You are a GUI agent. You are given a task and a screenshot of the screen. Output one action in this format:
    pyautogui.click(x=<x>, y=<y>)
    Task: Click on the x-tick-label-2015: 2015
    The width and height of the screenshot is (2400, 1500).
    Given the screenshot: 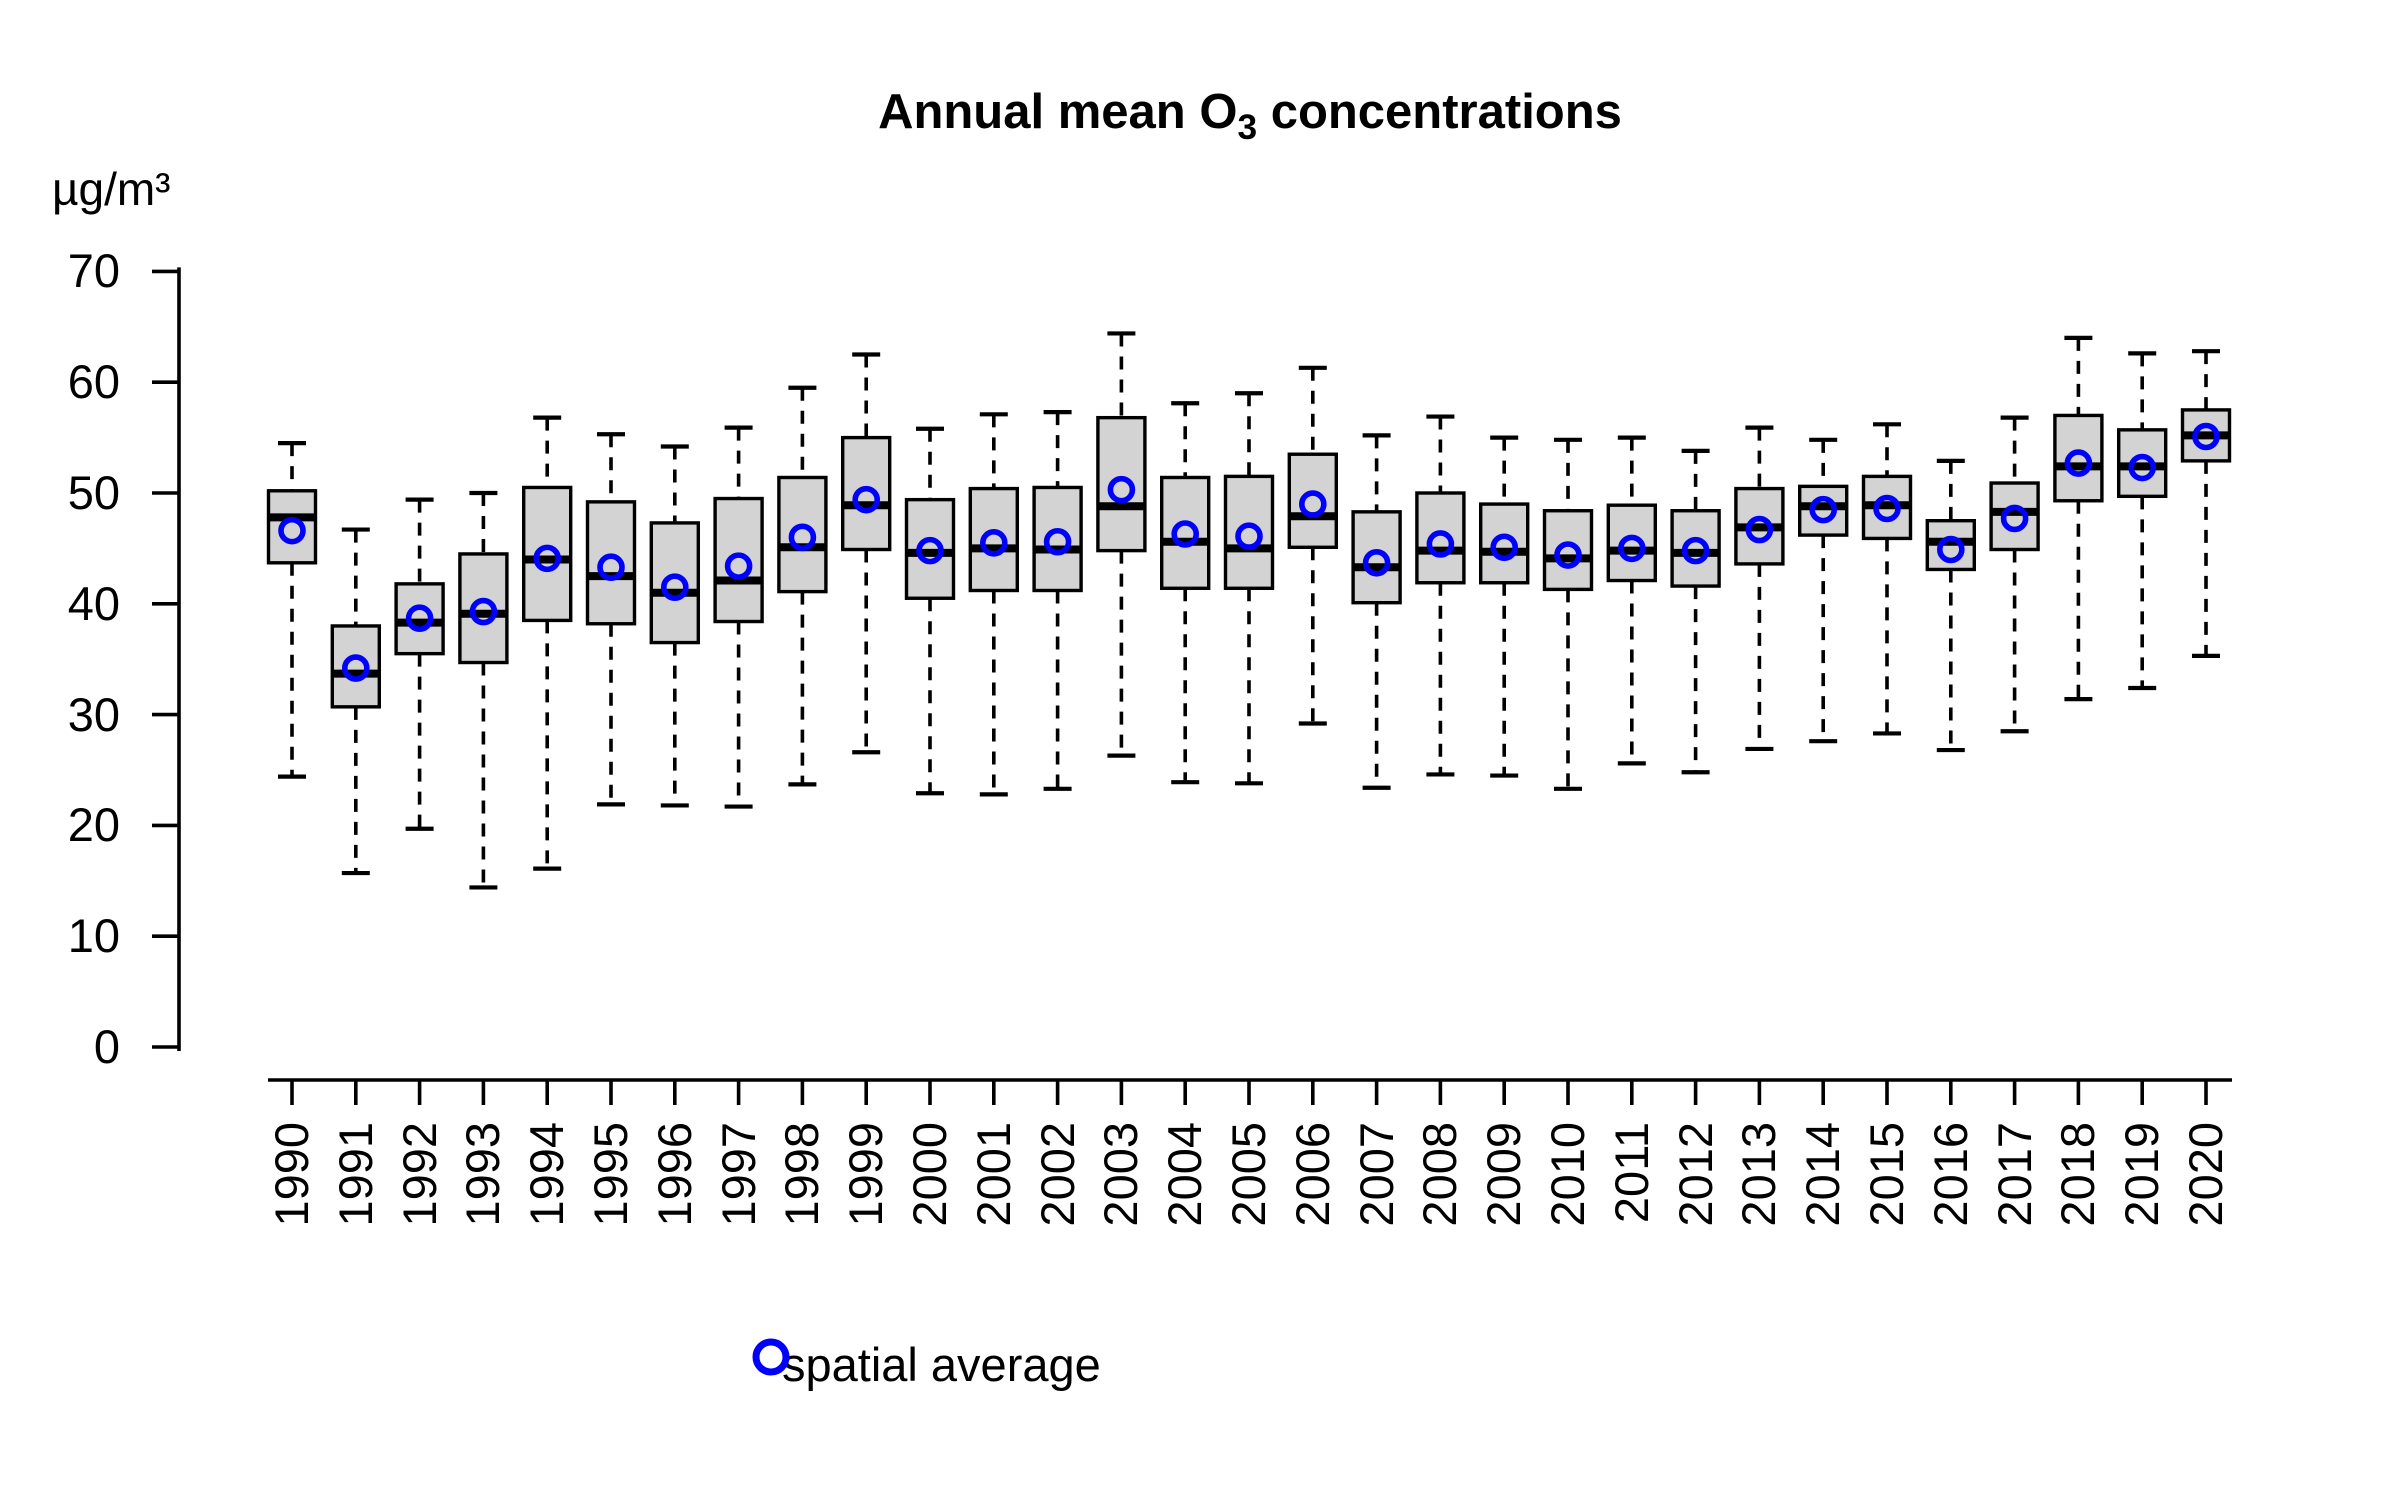 What is the action you would take?
    pyautogui.click(x=1886, y=1174)
    